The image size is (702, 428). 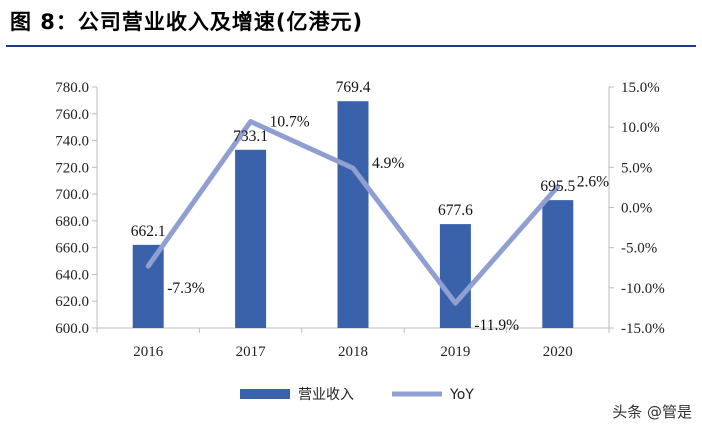 I want to click on title-underline, so click(x=351, y=46).